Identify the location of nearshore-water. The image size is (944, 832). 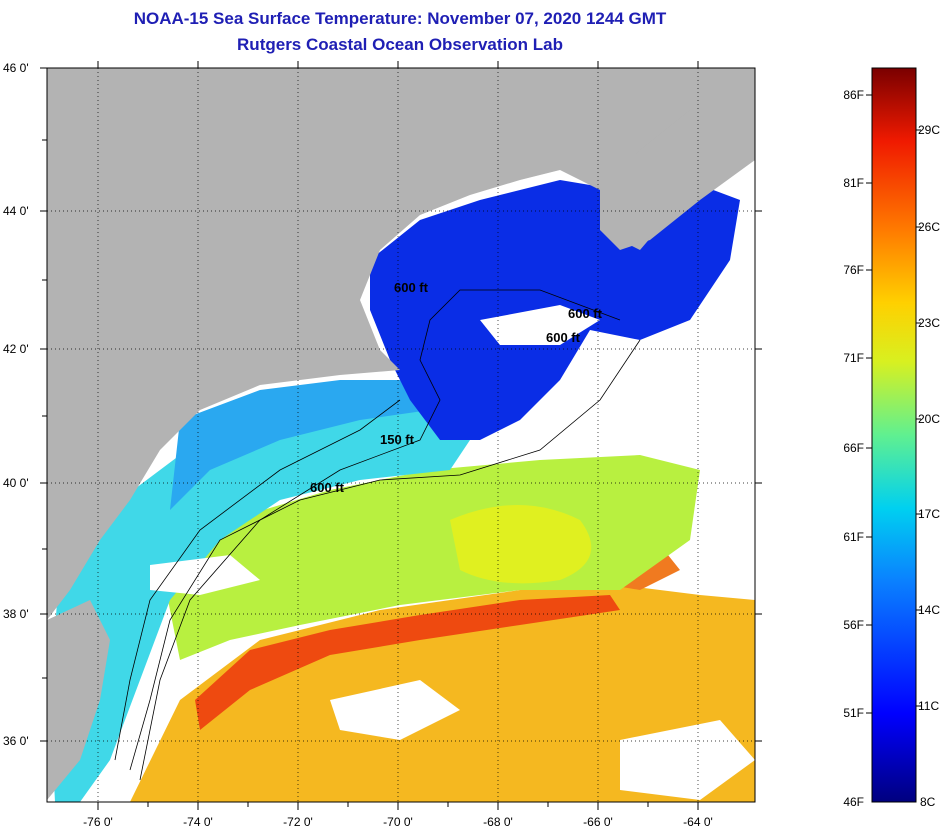
(300, 445).